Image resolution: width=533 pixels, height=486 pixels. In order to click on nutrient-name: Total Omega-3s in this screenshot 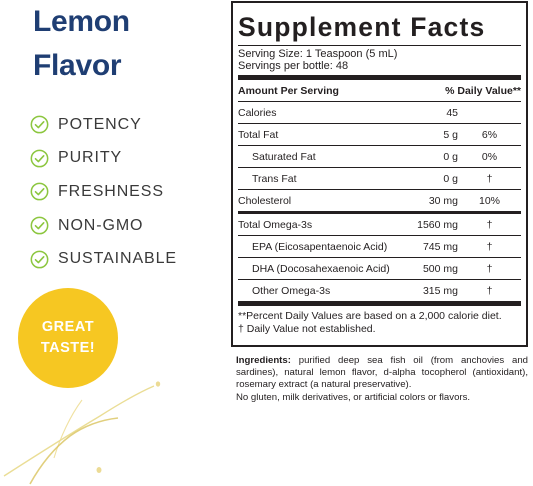, I will do `click(275, 224)`.